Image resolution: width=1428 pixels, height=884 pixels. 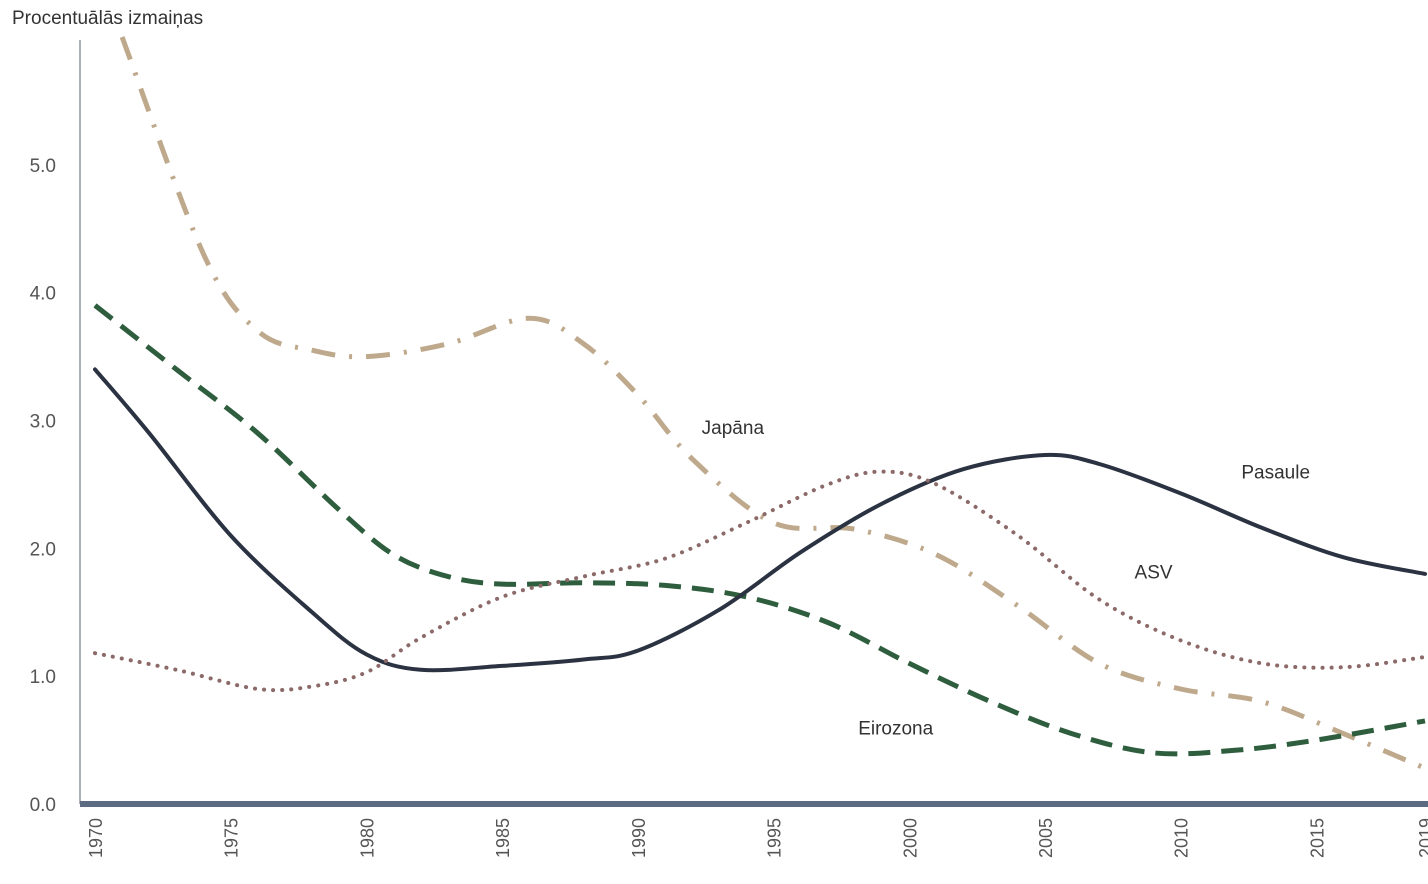 What do you see at coordinates (96, 838) in the screenshot?
I see `x-tick-label: 1970` at bounding box center [96, 838].